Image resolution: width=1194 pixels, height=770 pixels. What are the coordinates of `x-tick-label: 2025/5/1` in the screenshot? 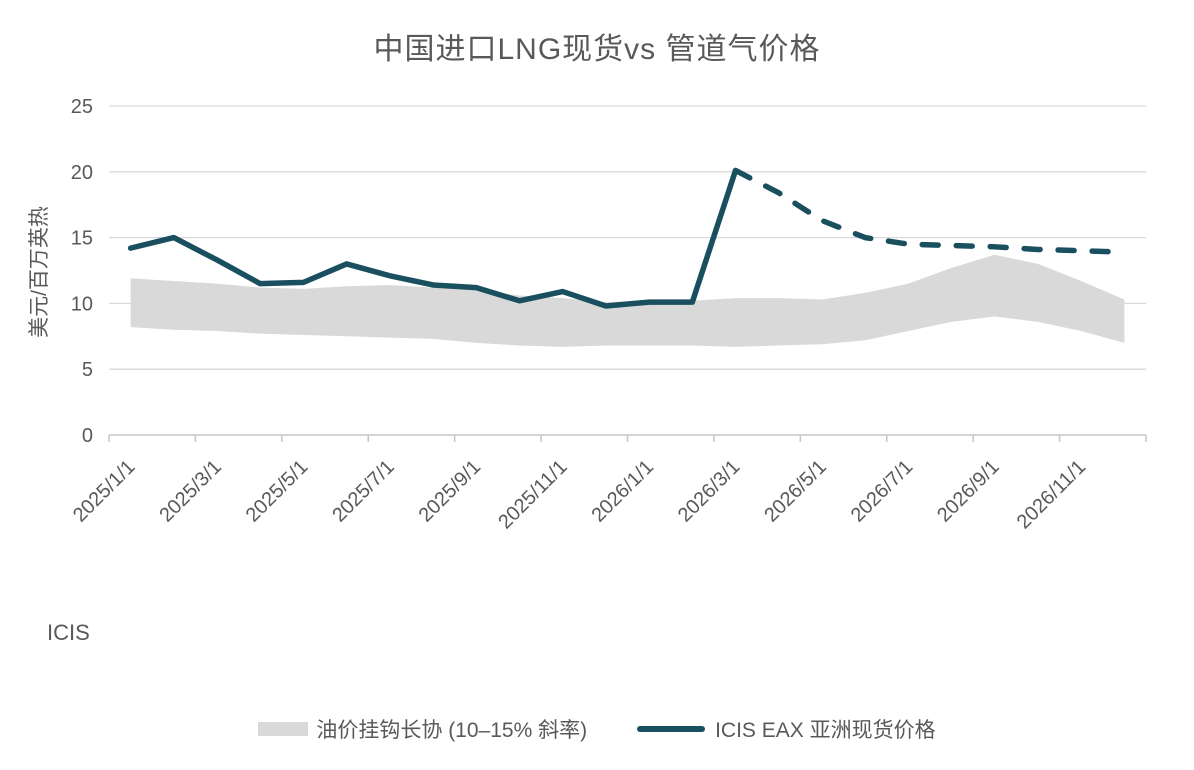 It's located at (277, 491).